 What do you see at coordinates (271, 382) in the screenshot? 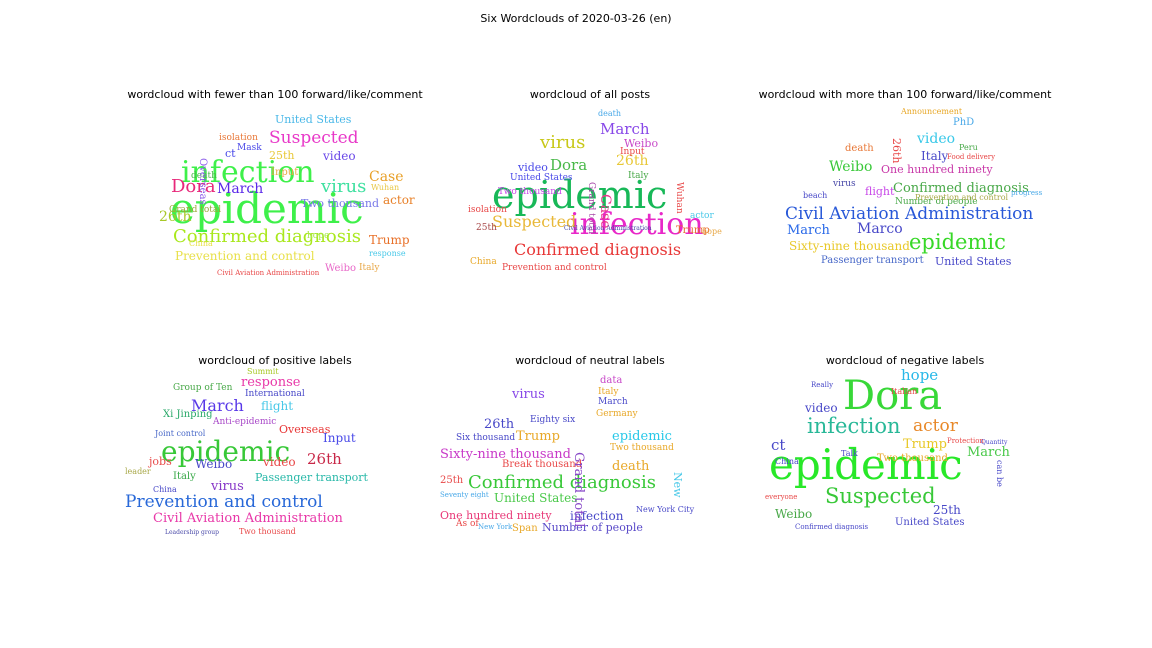
I see `word: response` at bounding box center [271, 382].